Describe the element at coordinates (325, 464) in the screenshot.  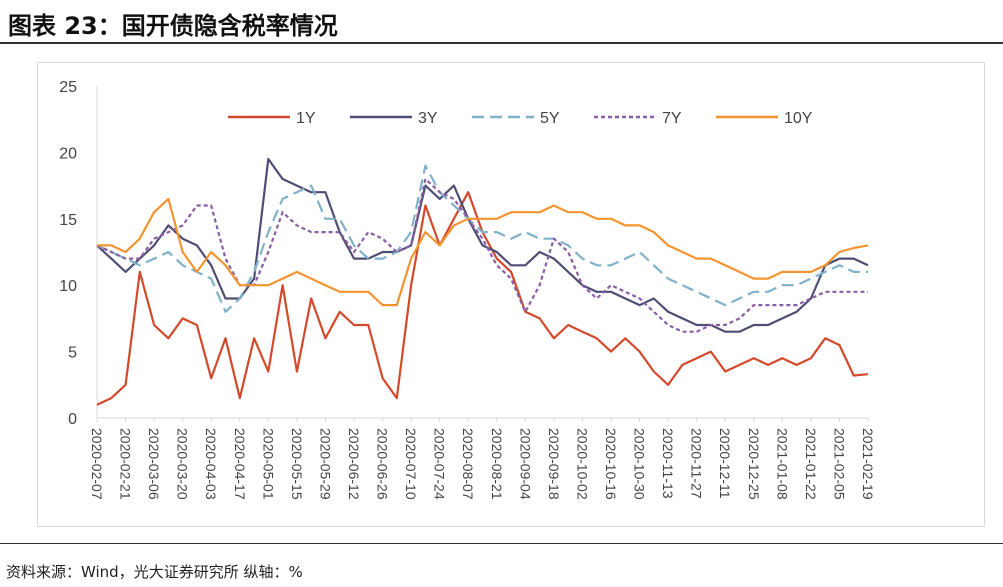
I see `x-tick-label: 2020-05-29` at that location.